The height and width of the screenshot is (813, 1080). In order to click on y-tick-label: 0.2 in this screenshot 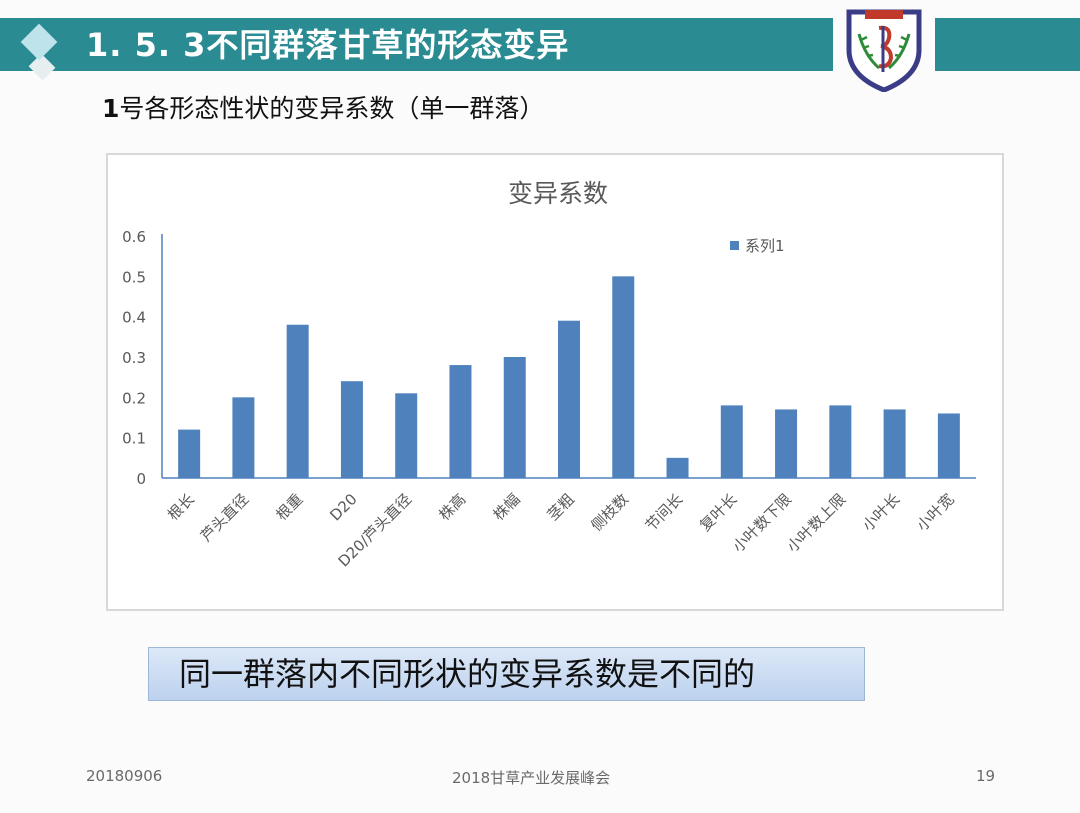, I will do `click(134, 398)`.